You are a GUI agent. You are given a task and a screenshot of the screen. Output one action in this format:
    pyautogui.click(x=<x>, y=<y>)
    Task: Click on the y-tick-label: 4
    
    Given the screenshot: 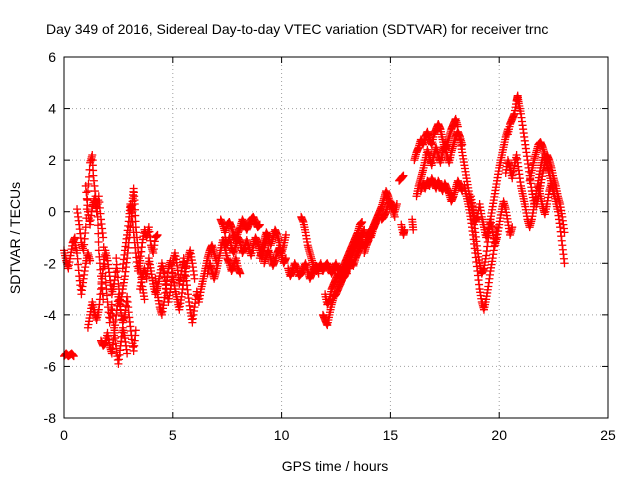 What is the action you would take?
    pyautogui.click(x=52, y=109)
    